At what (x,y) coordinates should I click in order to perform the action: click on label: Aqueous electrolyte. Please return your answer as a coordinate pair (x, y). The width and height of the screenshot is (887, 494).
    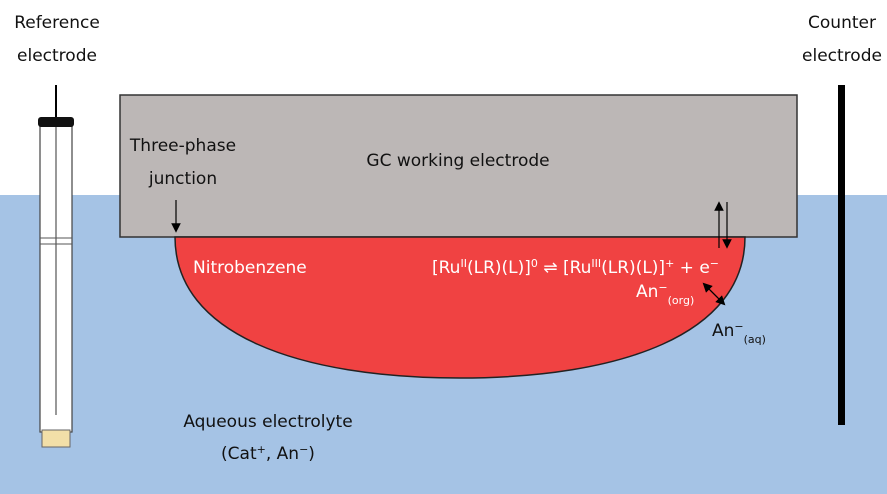
    Looking at the image, I should click on (267, 422).